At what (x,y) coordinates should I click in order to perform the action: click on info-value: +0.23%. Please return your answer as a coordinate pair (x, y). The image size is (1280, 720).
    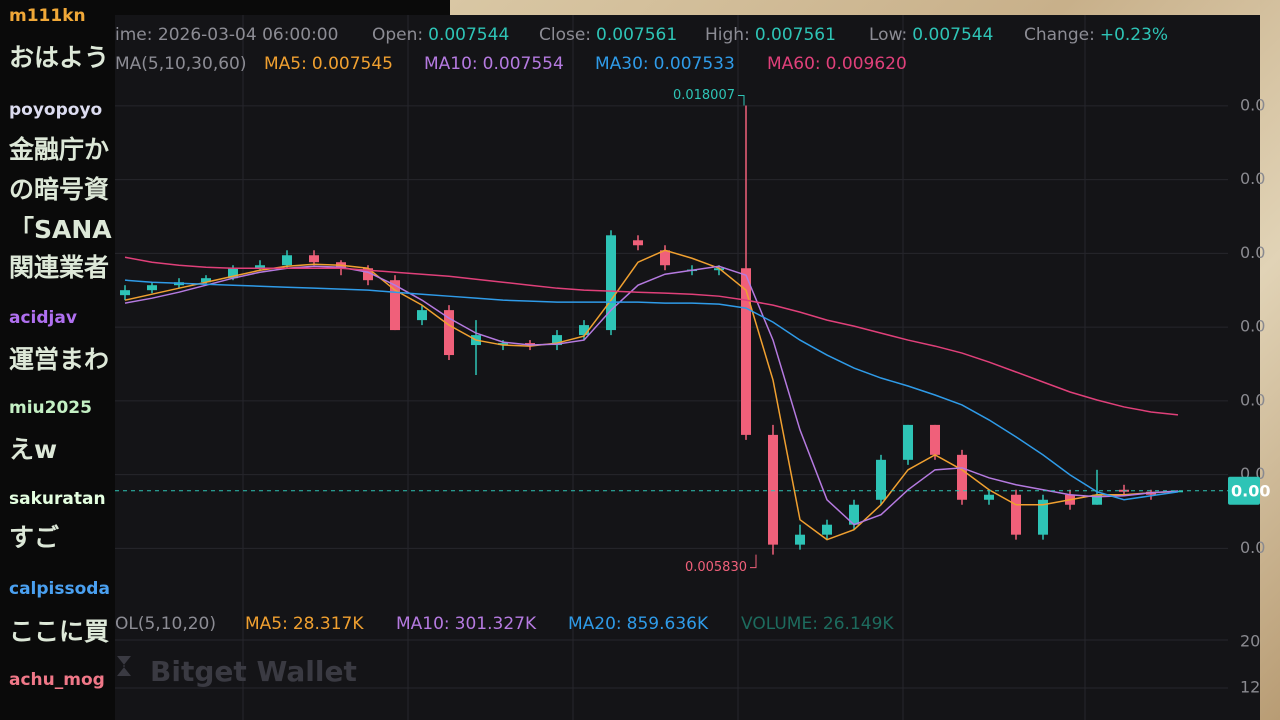
    Looking at the image, I should click on (1134, 35).